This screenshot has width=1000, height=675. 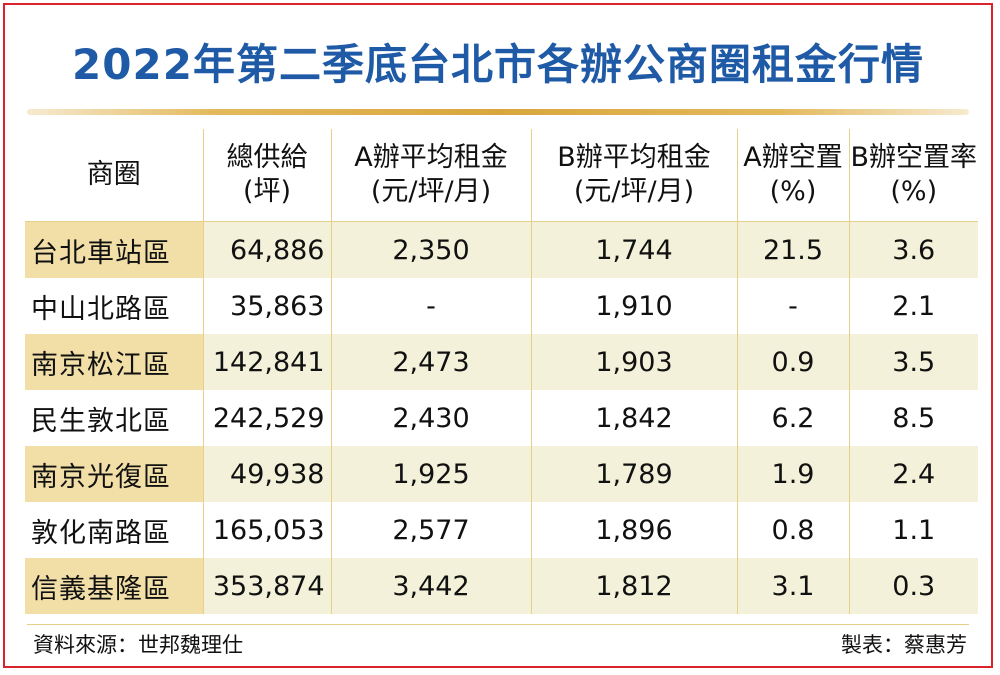 What do you see at coordinates (913, 362) in the screenshot?
I see `b-vacancy: 3.5` at bounding box center [913, 362].